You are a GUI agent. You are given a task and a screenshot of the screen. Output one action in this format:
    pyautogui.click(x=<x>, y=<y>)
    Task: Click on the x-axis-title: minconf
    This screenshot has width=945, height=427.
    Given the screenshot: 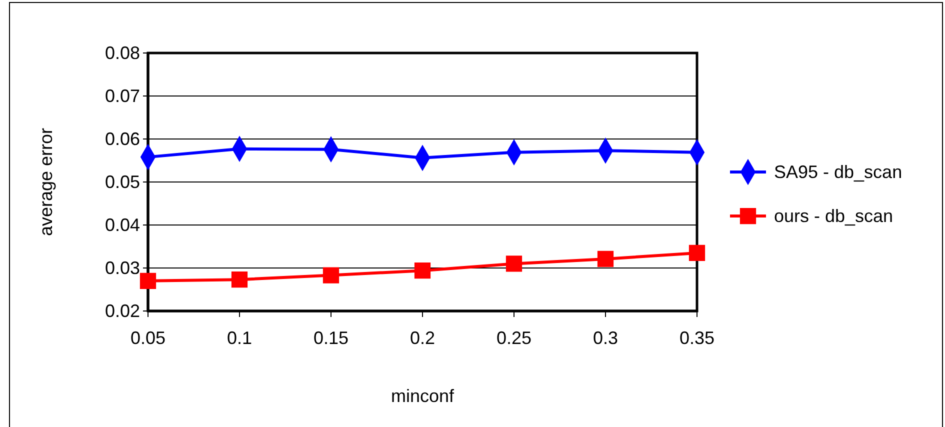 What is the action you would take?
    pyautogui.click(x=423, y=396)
    